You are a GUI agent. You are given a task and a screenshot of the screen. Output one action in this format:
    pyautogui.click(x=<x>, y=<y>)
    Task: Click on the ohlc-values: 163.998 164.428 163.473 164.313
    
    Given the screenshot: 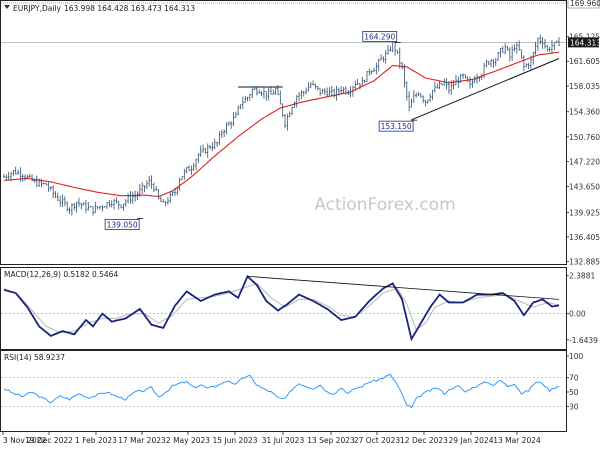 What is the action you would take?
    pyautogui.click(x=129, y=8)
    